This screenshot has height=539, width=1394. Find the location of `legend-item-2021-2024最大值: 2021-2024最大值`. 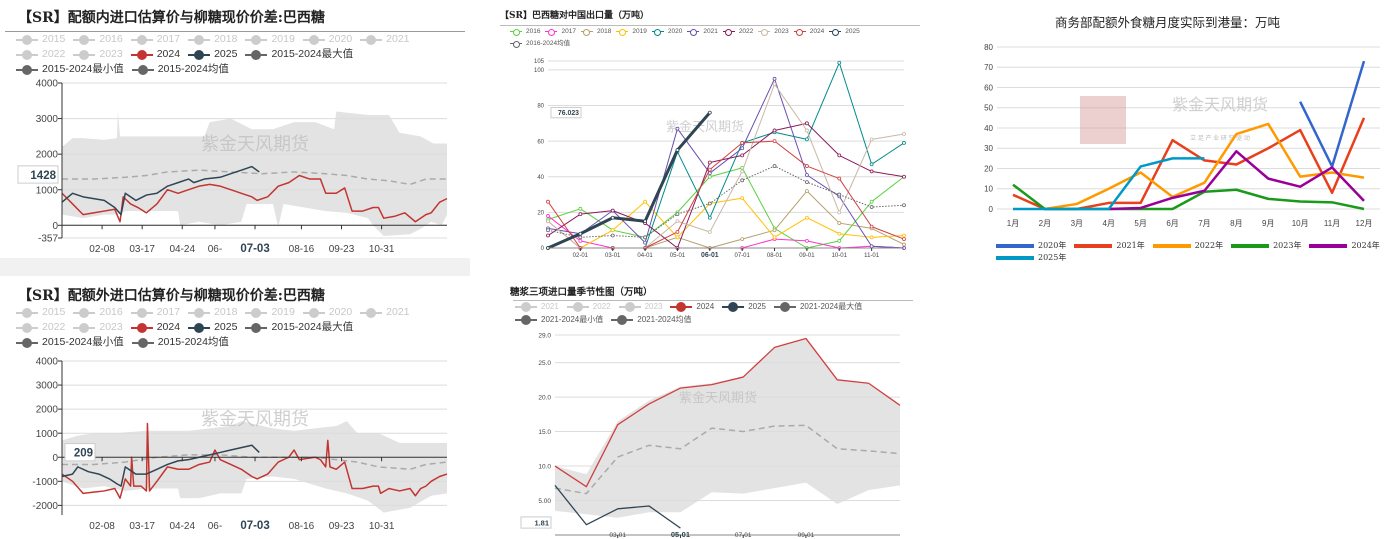

legend-item-2021-2024最大值: 2021-2024最大值 is located at coordinates (817, 306).